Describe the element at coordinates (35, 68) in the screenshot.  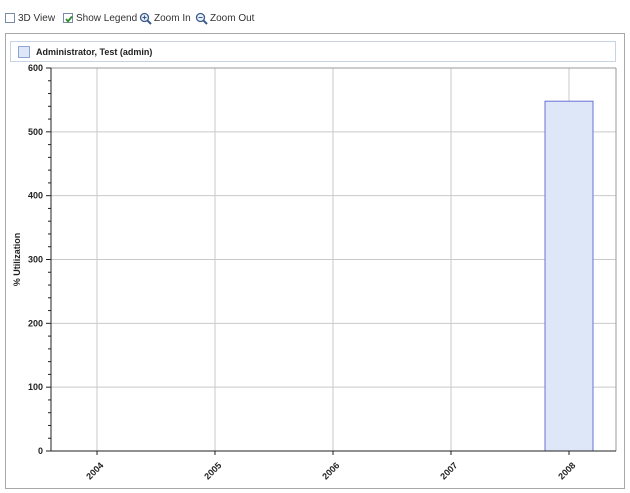
I see `y-tick-label: 600` at that location.